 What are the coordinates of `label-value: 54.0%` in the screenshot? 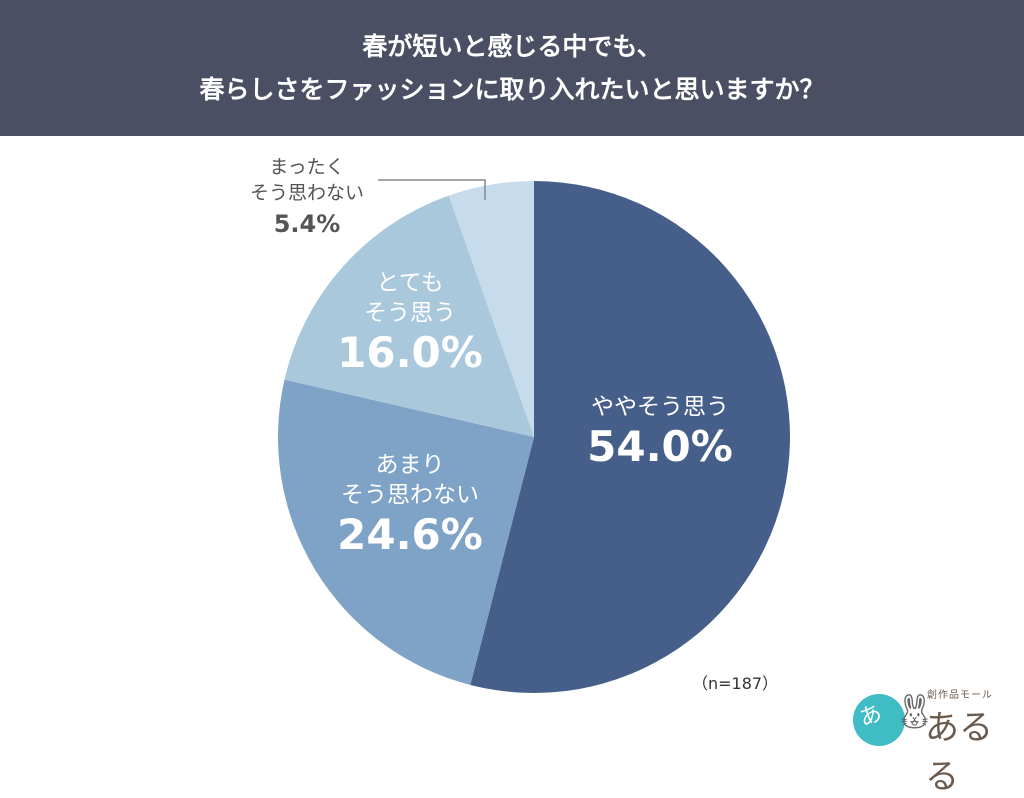 It's located at (660, 446).